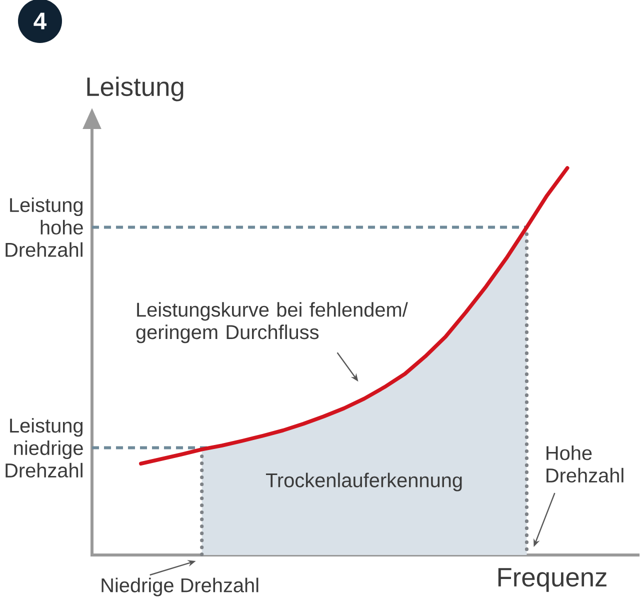 The height and width of the screenshot is (599, 640). I want to click on series-label: Leistungskurve bei fehlendem/ geringem Durchfluss, so click(272, 323).